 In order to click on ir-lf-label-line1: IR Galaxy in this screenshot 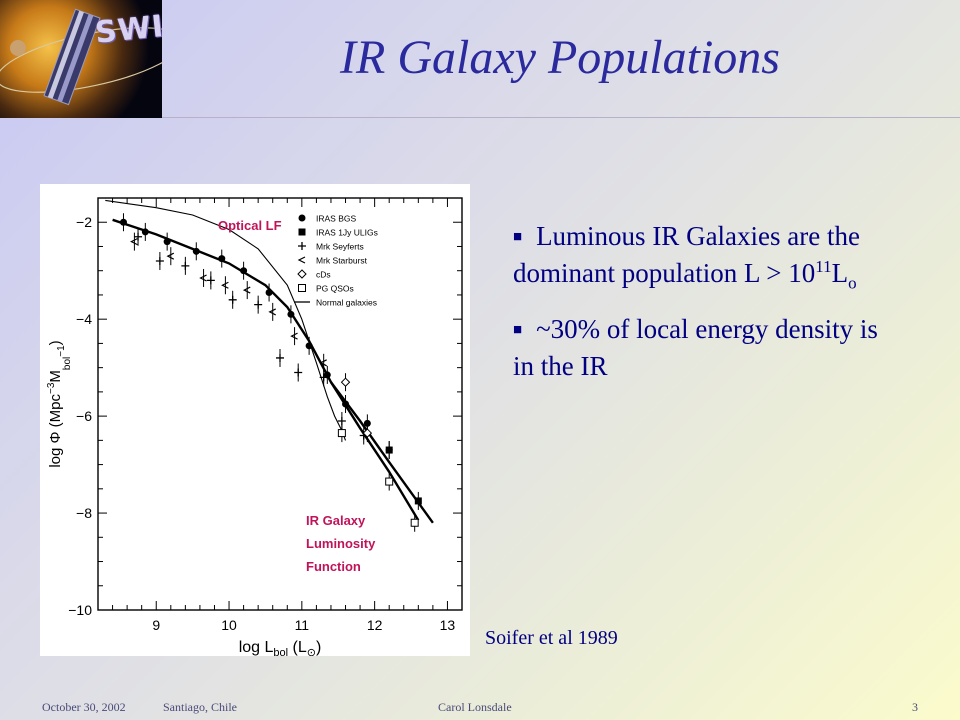, I will do `click(336, 520)`.